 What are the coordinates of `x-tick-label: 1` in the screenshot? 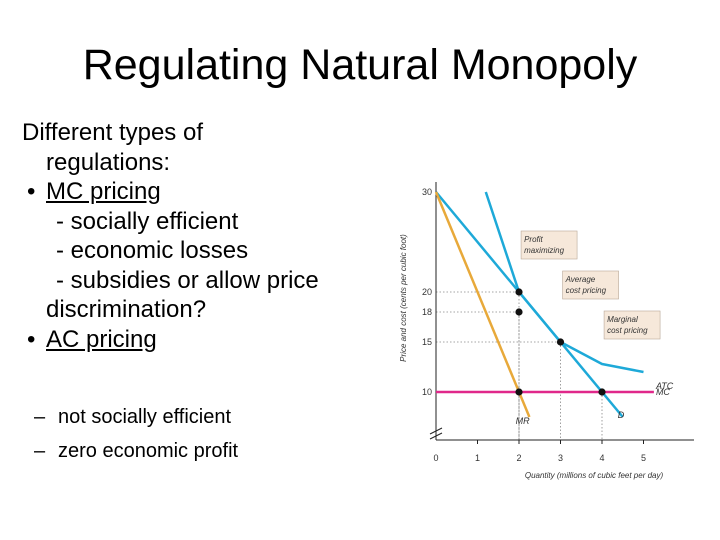 It's located at (477, 458).